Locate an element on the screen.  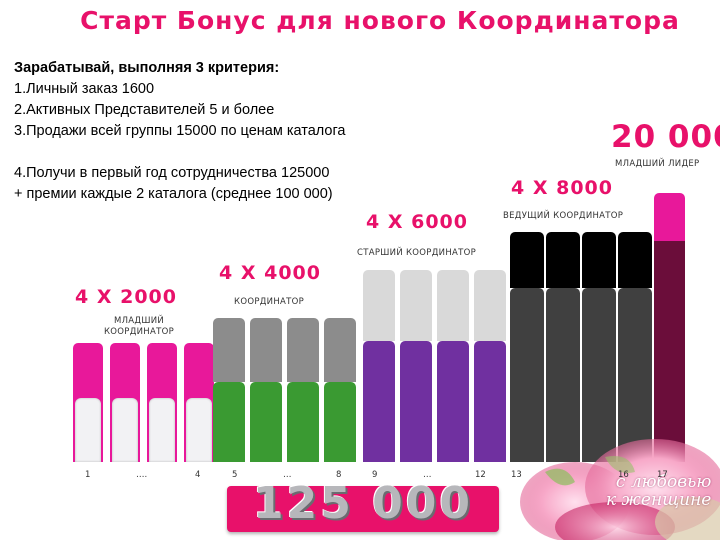
criteria-heading: Зарабатывай, выполняя 3 критерия: is located at coordinates (147, 68).